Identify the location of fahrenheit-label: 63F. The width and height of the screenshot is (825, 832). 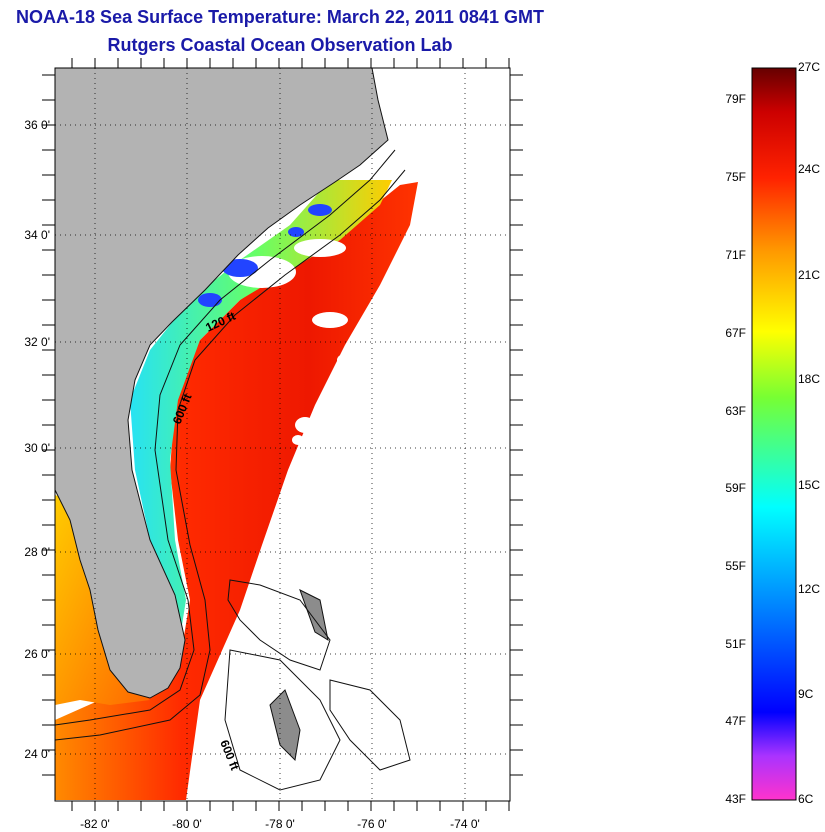
(735, 411).